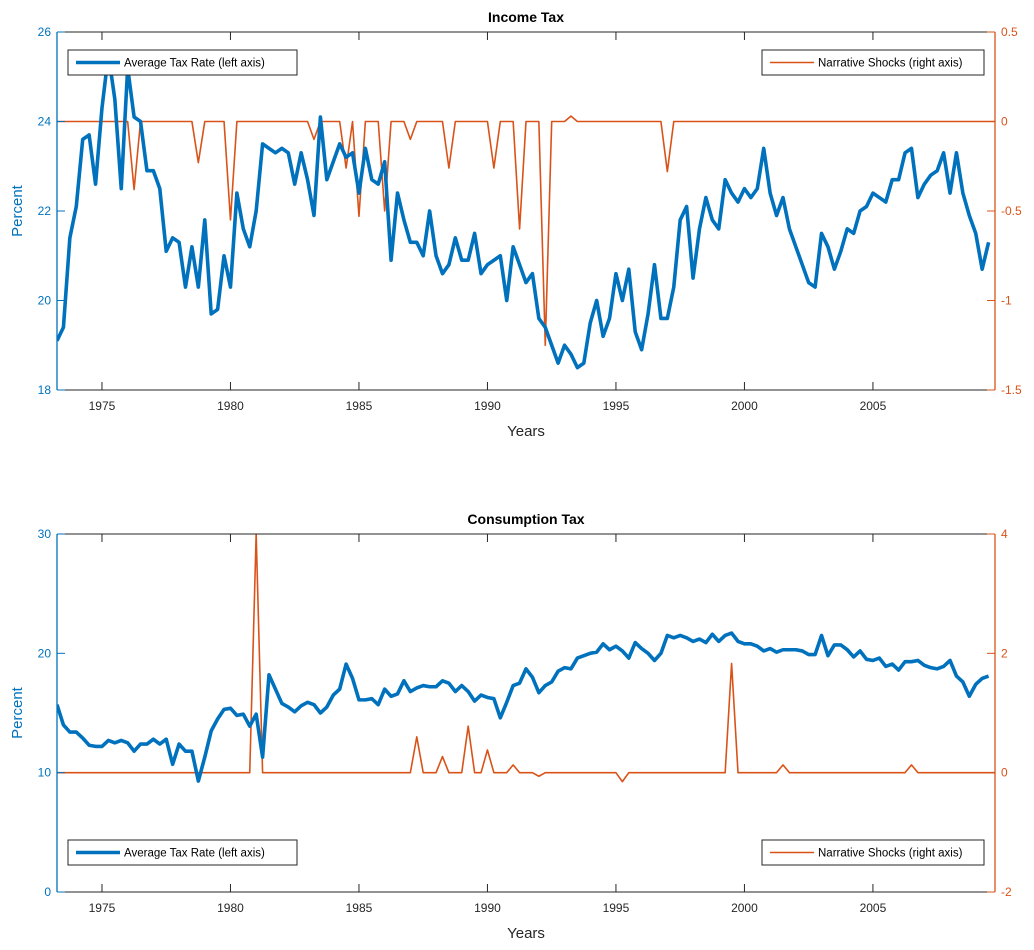  Describe the element at coordinates (1006, 301) in the screenshot. I see `right-y-tick-label: -1` at that location.